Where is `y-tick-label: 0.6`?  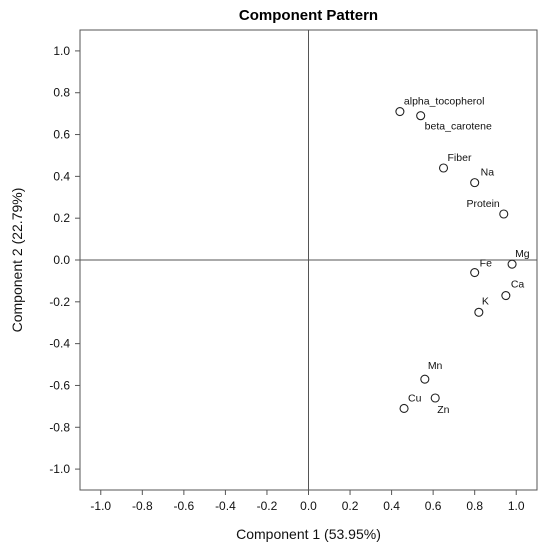 y-tick-label: 0.6 is located at coordinates (61, 135).